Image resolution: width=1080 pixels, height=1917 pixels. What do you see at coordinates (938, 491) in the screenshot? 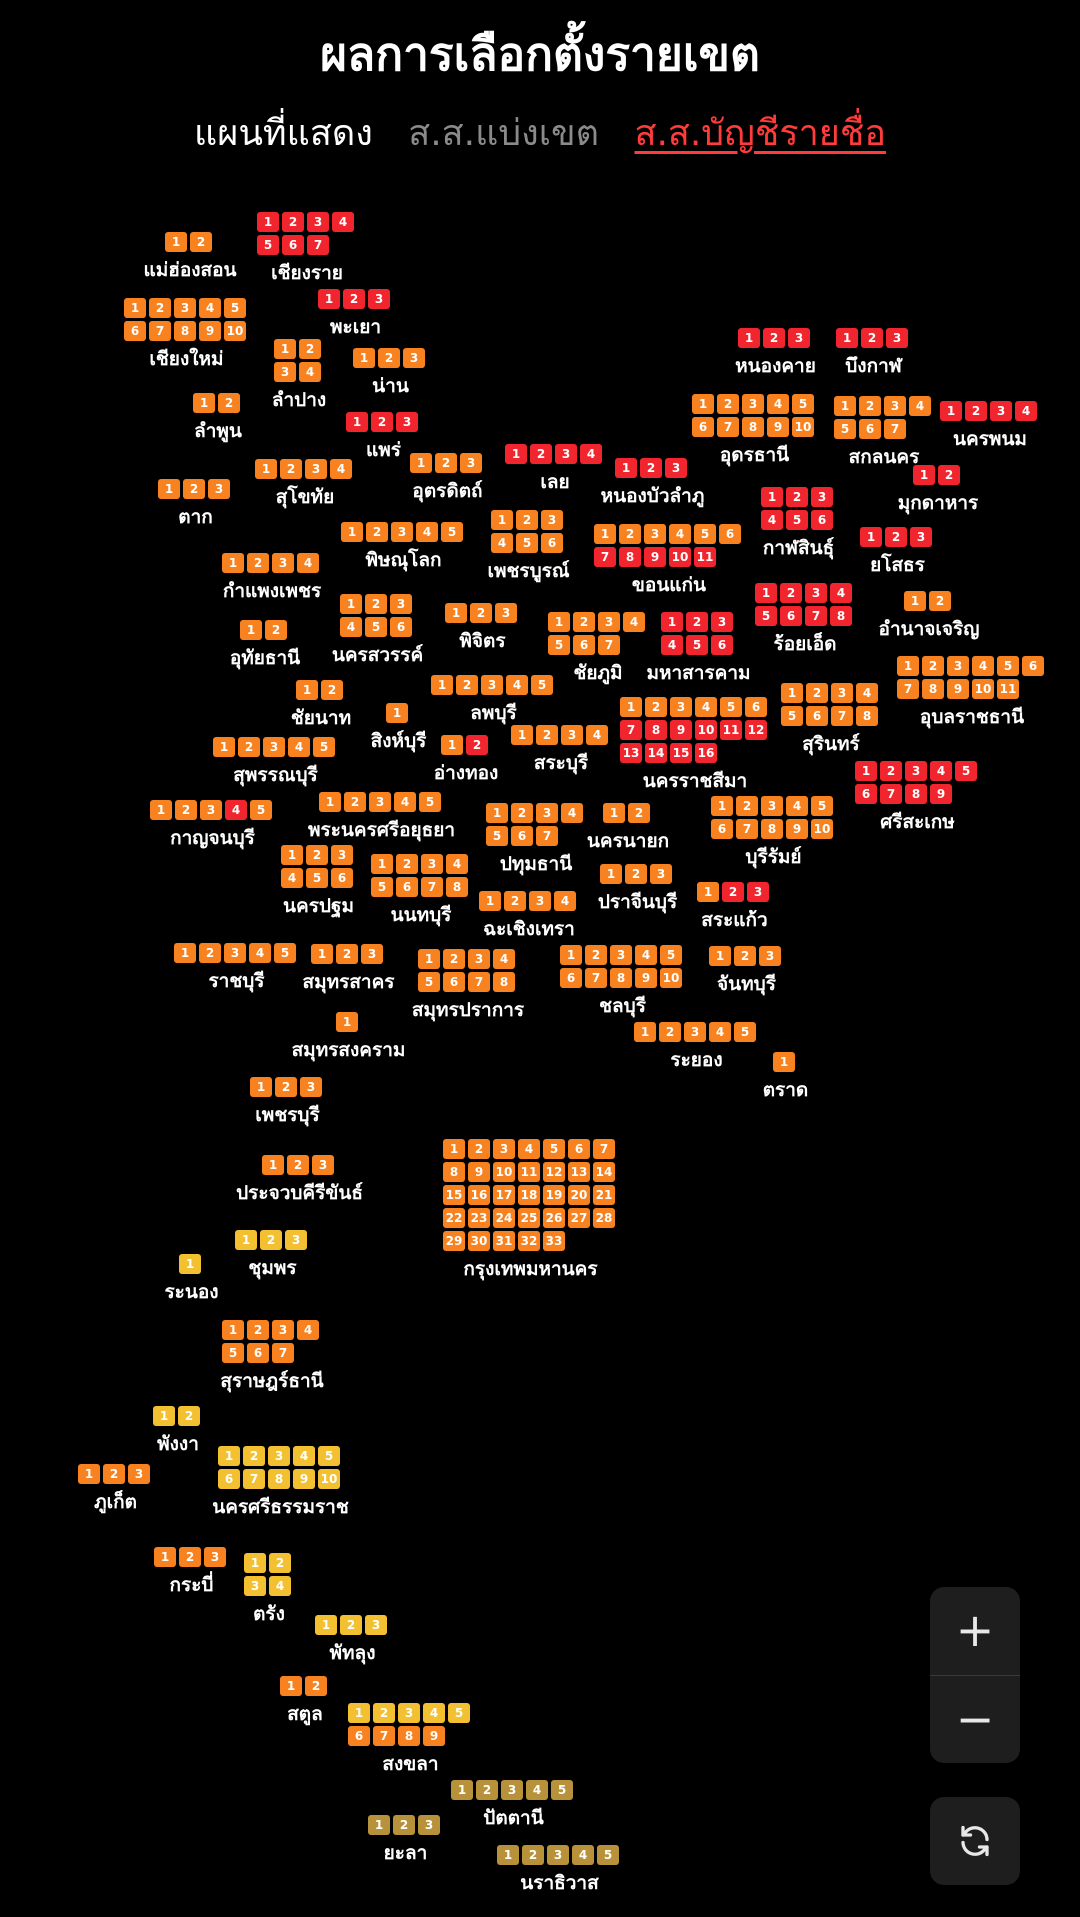
I see `province-18: 1 2 มุกดาหาร` at bounding box center [938, 491].